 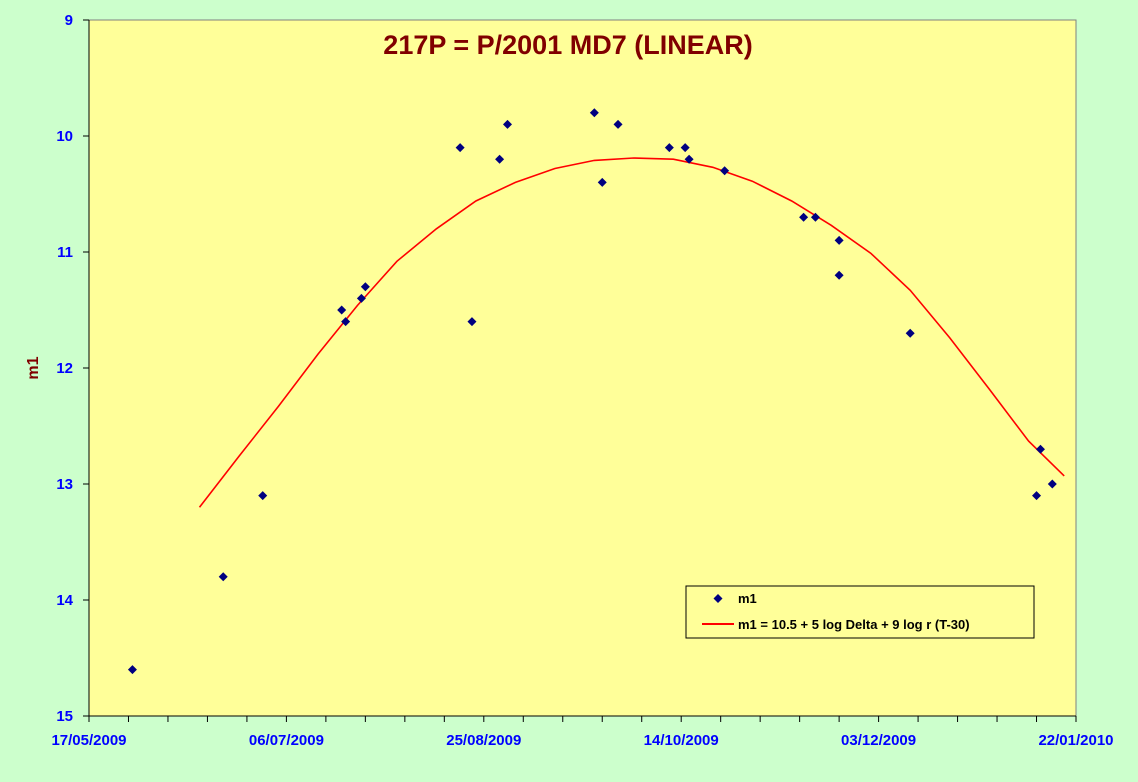 I want to click on y-tick-label: 15, so click(x=64, y=716).